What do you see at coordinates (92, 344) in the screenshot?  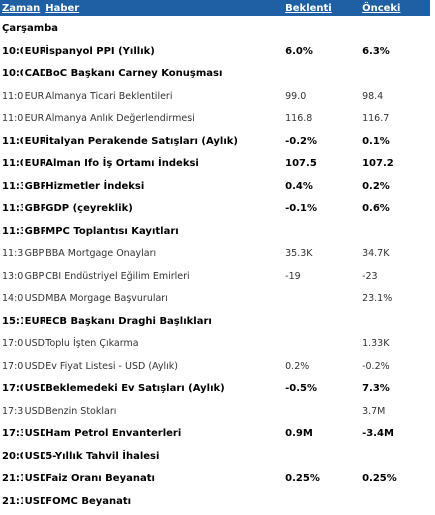 I see `event-title: Toplu İşten Çıkarma` at bounding box center [92, 344].